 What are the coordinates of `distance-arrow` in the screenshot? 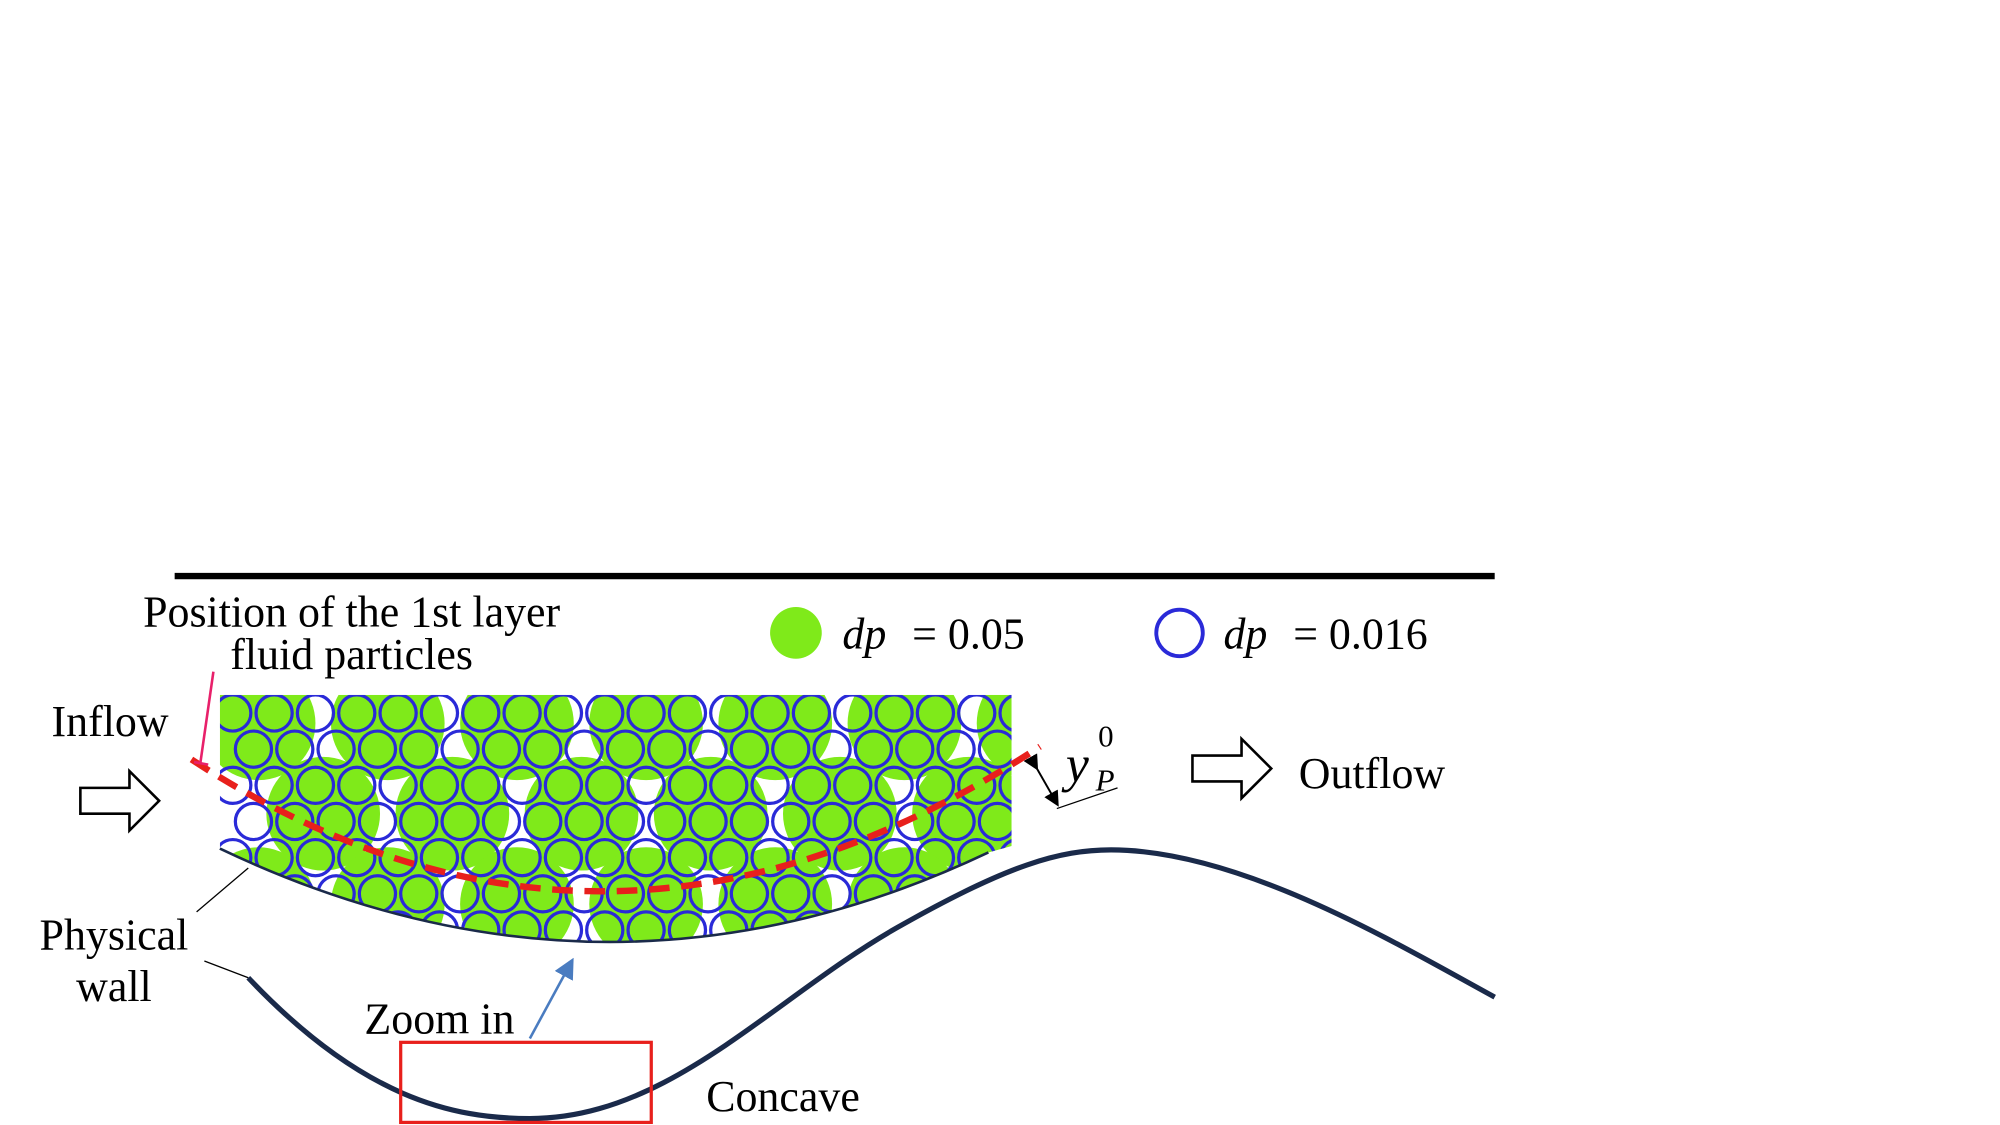 It's located at (1041, 780).